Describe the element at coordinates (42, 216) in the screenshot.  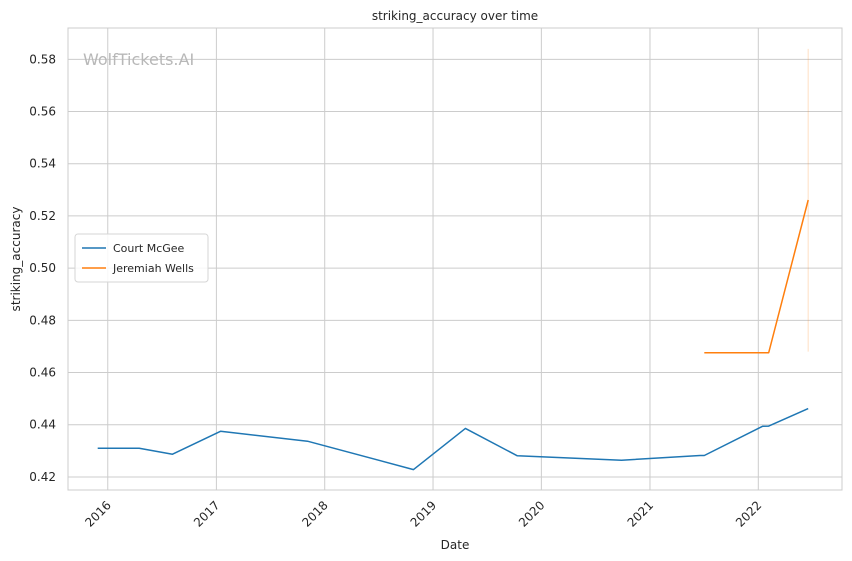
I see `y-tick-label: 0.52` at that location.